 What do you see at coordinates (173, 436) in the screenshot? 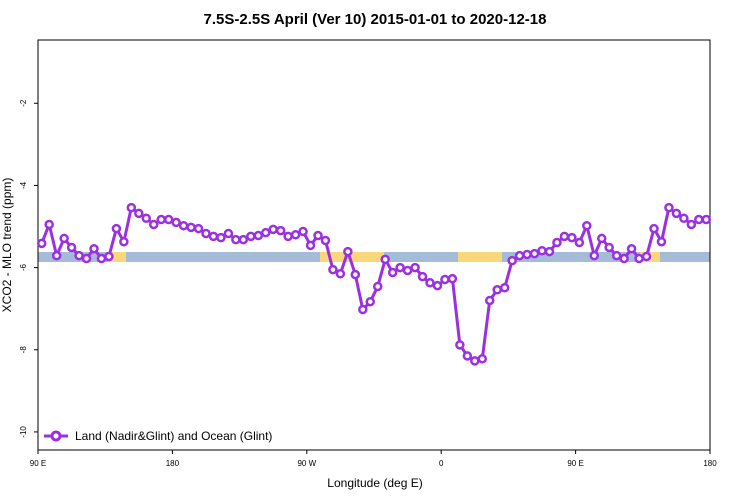
I see `legend-label: Land (Nadir&Glint) and Ocean (Glint)` at bounding box center [173, 436].